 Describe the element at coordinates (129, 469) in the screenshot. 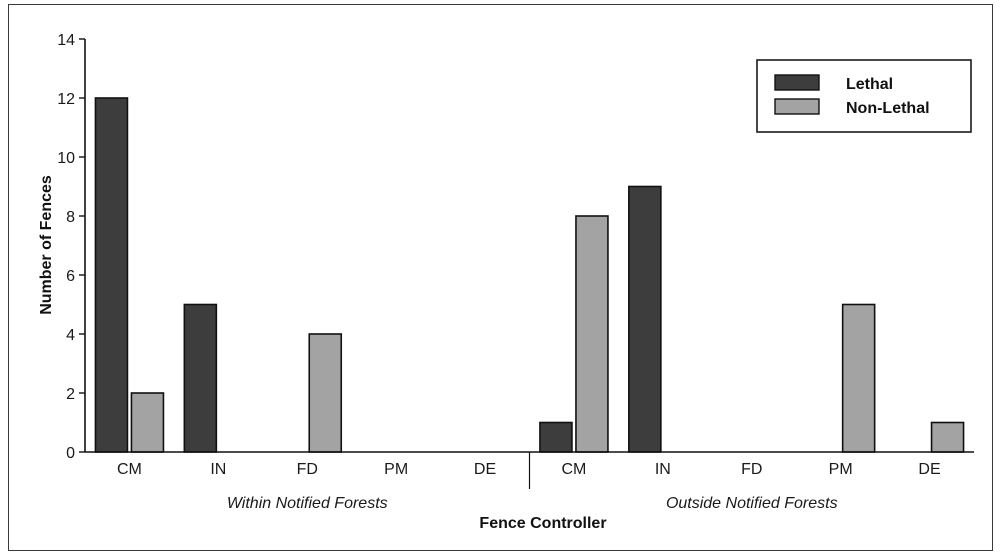

I see `x-tick-label-0: CM` at that location.